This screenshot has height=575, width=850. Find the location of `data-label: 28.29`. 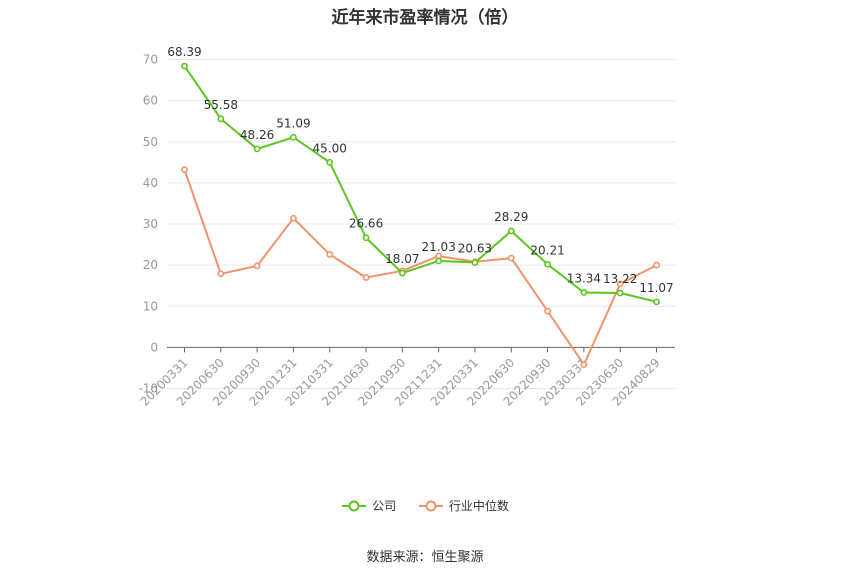

data-label: 28.29 is located at coordinates (511, 217).